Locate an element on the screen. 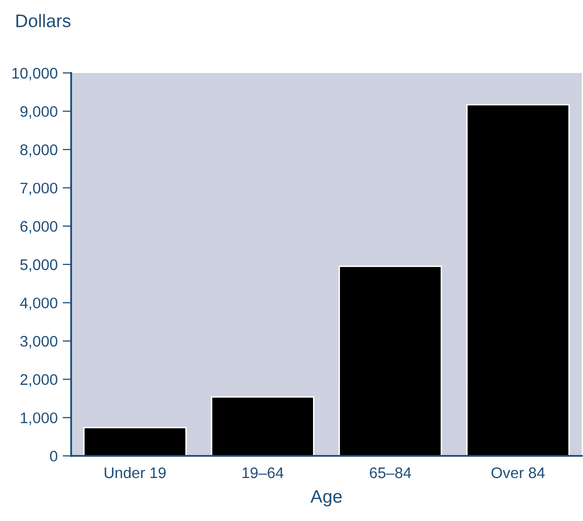  x-tick-label: 19–64 is located at coordinates (263, 472).